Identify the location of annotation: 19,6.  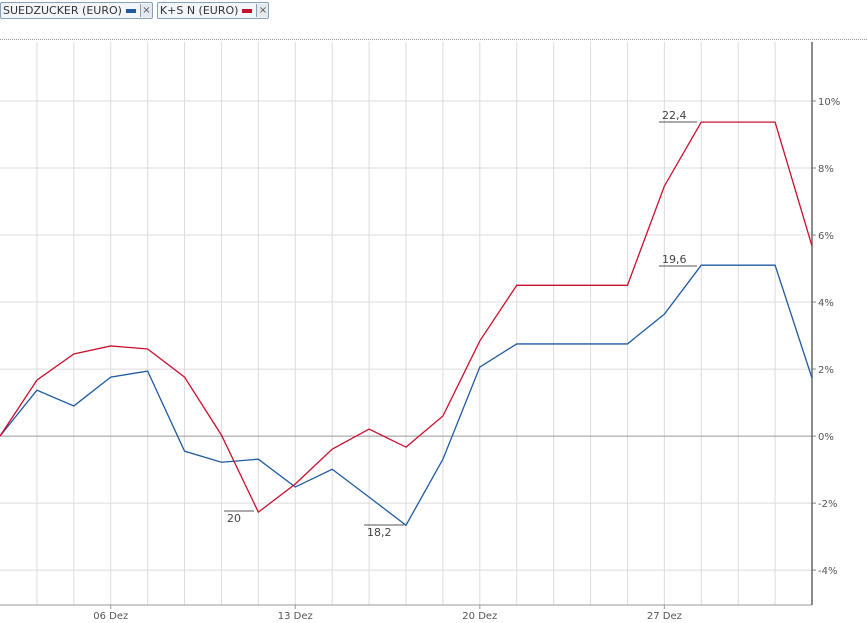
(674, 259).